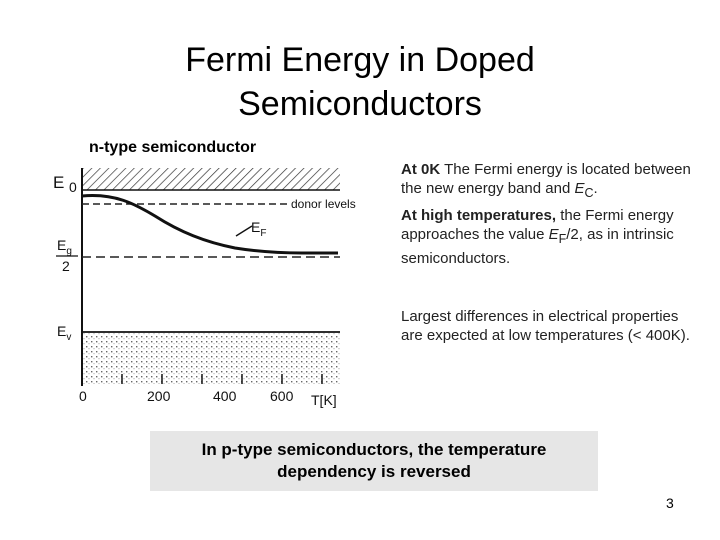  I want to click on x-tick-label-600: 600, so click(282, 396).